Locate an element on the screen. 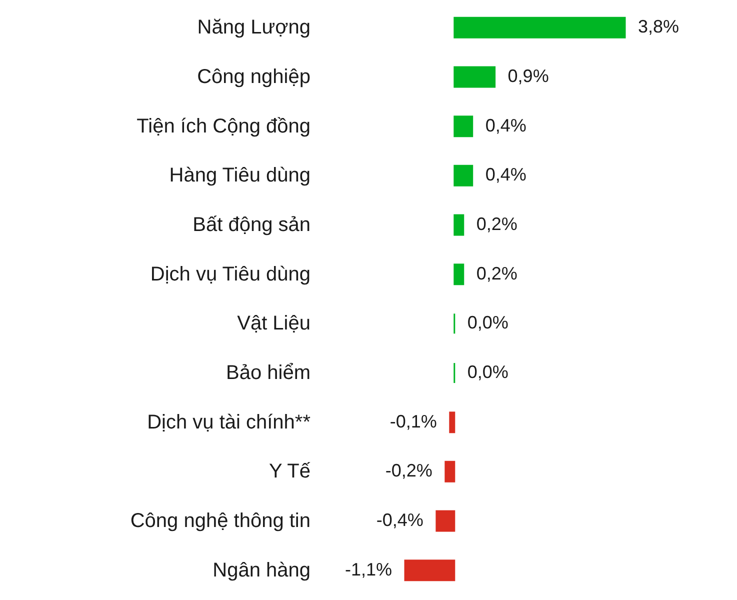 This screenshot has height=600, width=737. data-label: -0,2% is located at coordinates (408, 470).